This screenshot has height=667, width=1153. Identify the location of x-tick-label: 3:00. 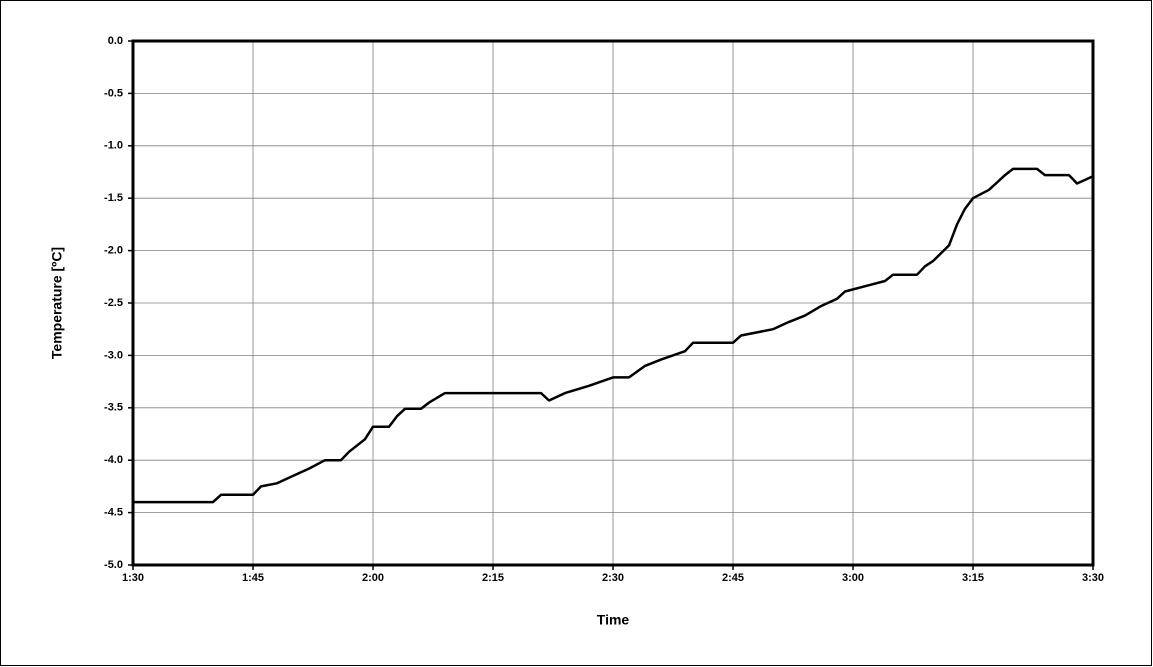
(853, 578).